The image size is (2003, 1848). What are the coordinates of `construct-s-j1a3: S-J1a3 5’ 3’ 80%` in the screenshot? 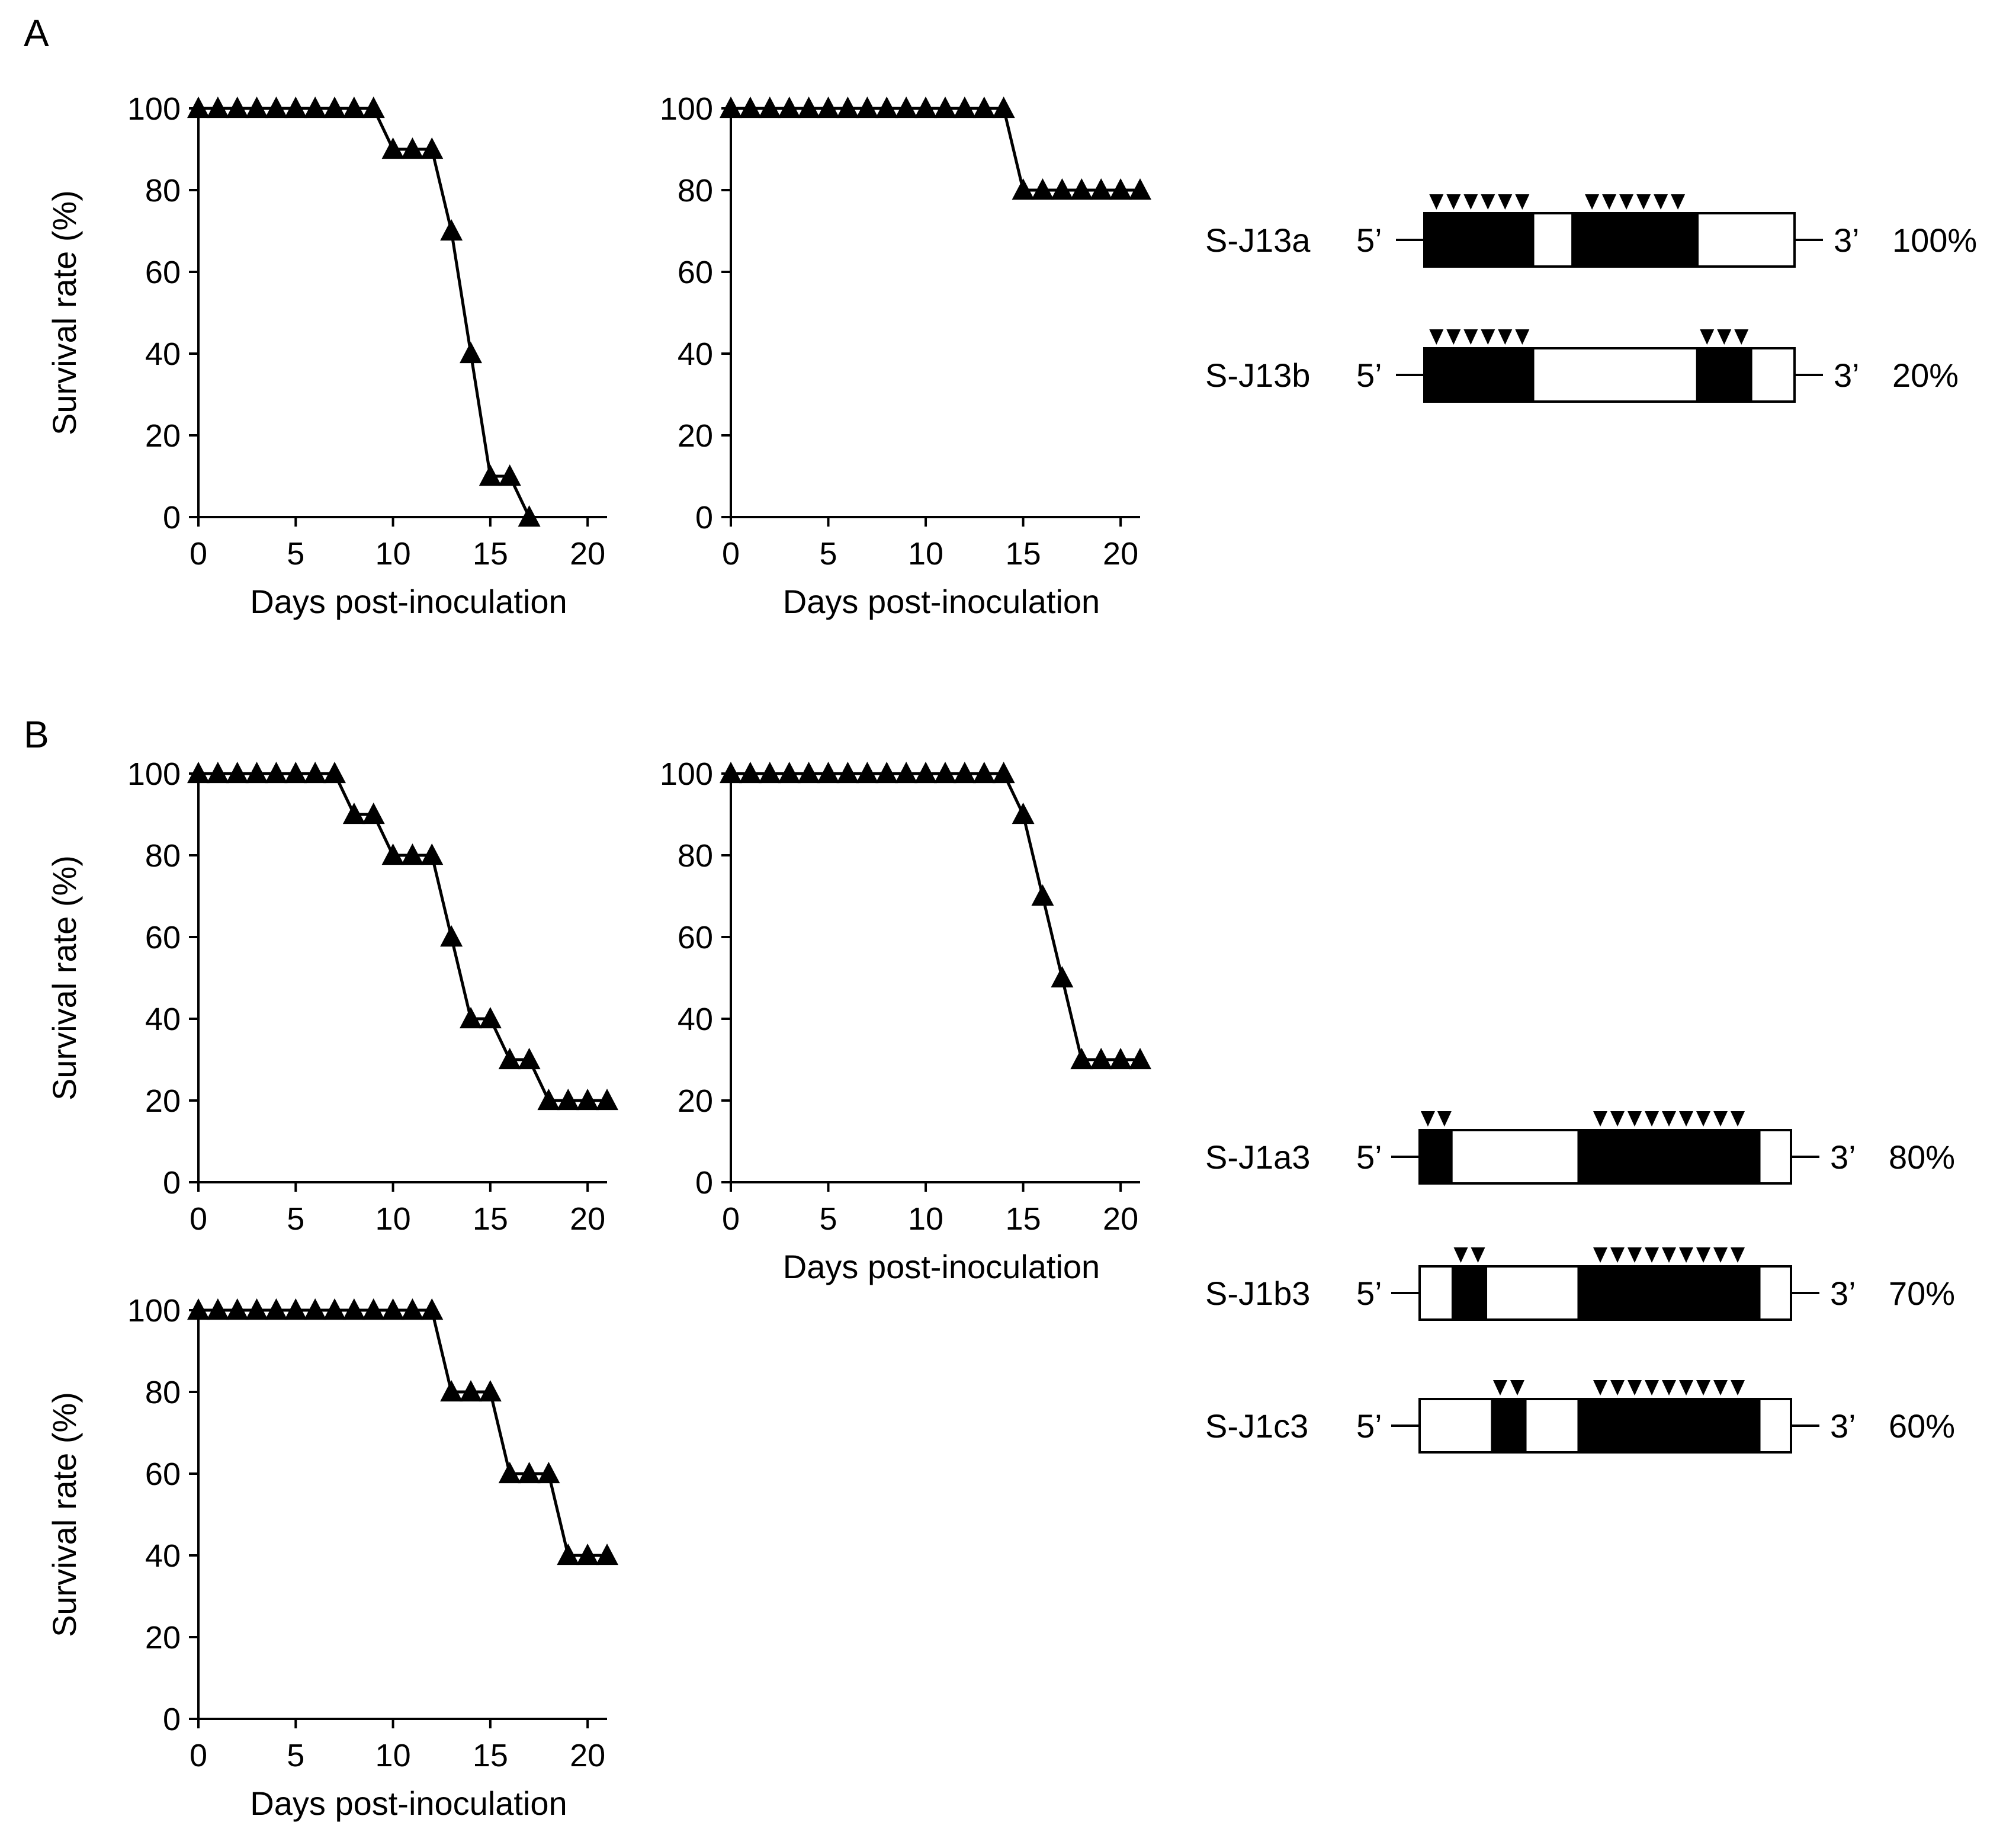 It's located at (1580, 1148).